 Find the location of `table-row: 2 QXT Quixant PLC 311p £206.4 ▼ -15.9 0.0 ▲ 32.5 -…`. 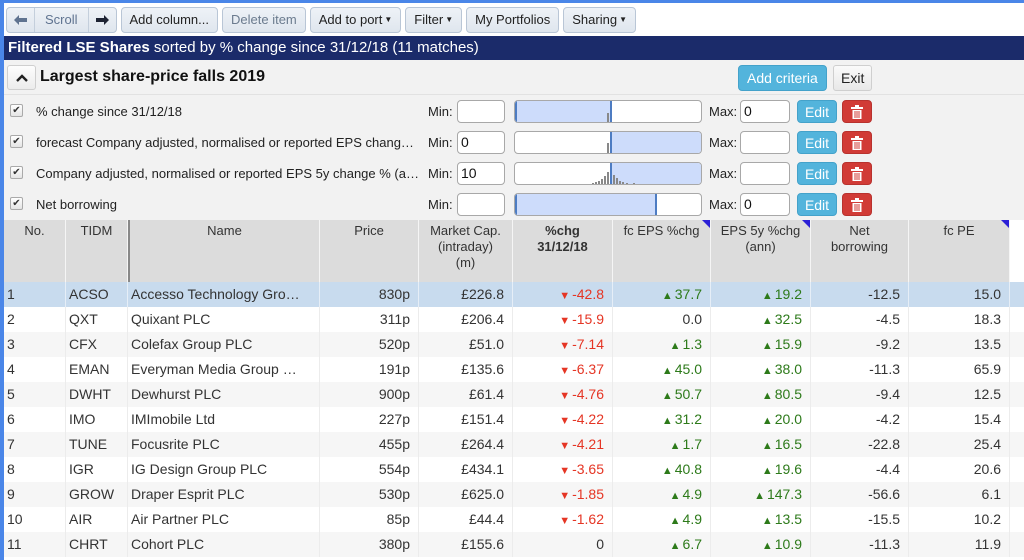

table-row: 2 QXT Quixant PLC 311p £206.4 ▼ -15.9 0.0 ▲ 32.5 -… is located at coordinates (514, 319).